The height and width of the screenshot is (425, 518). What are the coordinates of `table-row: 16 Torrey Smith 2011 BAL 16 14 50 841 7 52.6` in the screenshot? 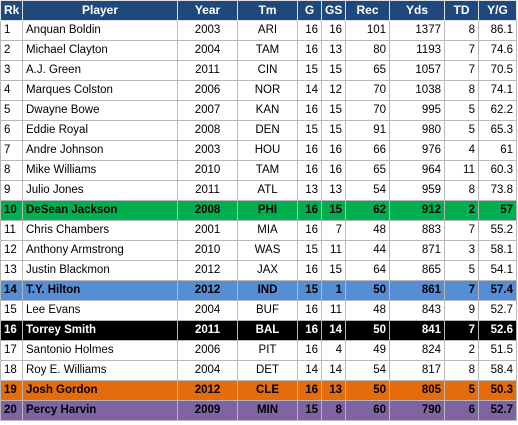 It's located at (258, 330).